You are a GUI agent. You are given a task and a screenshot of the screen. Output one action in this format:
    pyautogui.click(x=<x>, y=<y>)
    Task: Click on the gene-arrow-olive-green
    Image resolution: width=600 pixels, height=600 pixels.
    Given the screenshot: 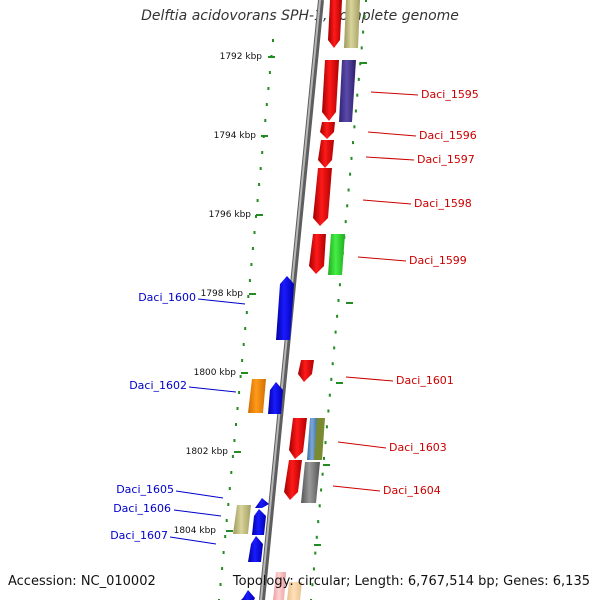 What is the action you would take?
    pyautogui.click(x=319, y=439)
    